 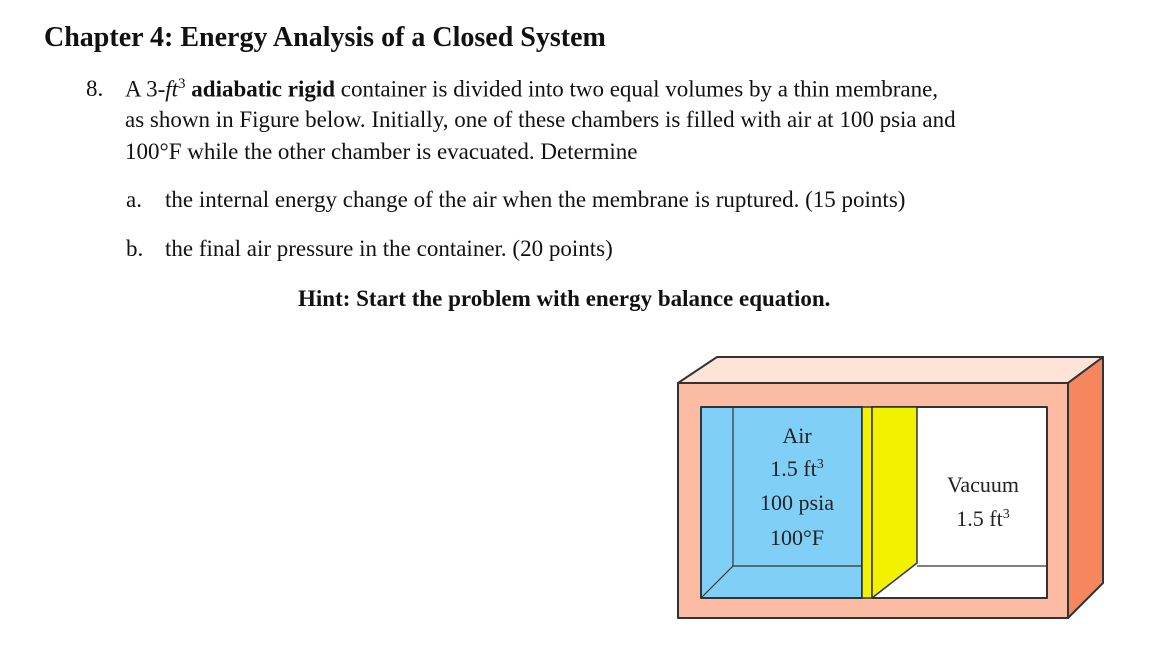 I want to click on part-a-label: a., so click(x=134, y=199).